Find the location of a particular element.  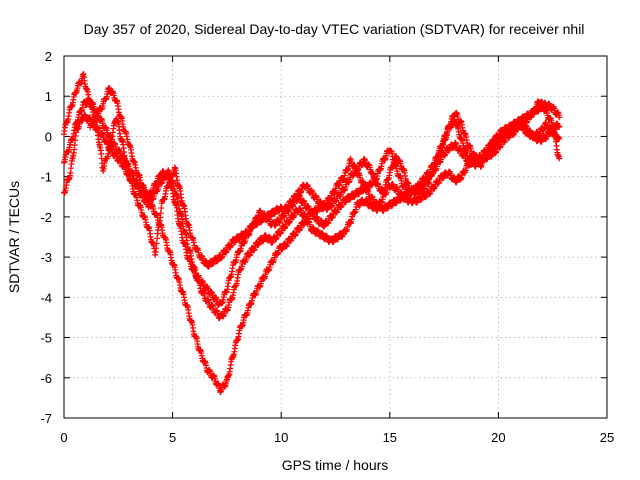

x-tick-label: 15 is located at coordinates (390, 437).